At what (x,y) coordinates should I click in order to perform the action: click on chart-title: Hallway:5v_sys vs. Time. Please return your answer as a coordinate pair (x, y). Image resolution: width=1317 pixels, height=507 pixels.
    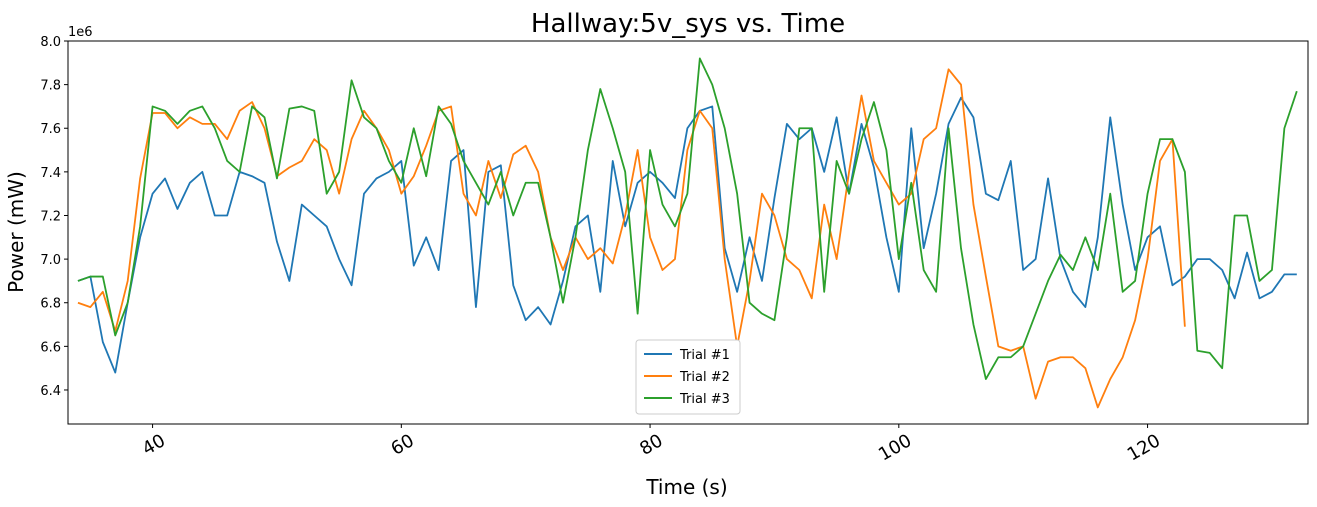
    Looking at the image, I should click on (688, 24).